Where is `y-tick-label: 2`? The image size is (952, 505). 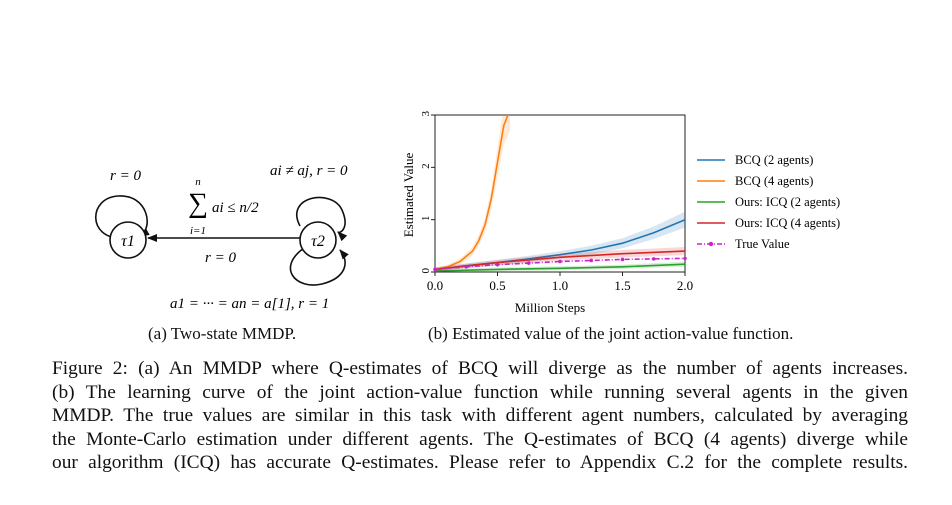 y-tick-label: 2 is located at coordinates (426, 166).